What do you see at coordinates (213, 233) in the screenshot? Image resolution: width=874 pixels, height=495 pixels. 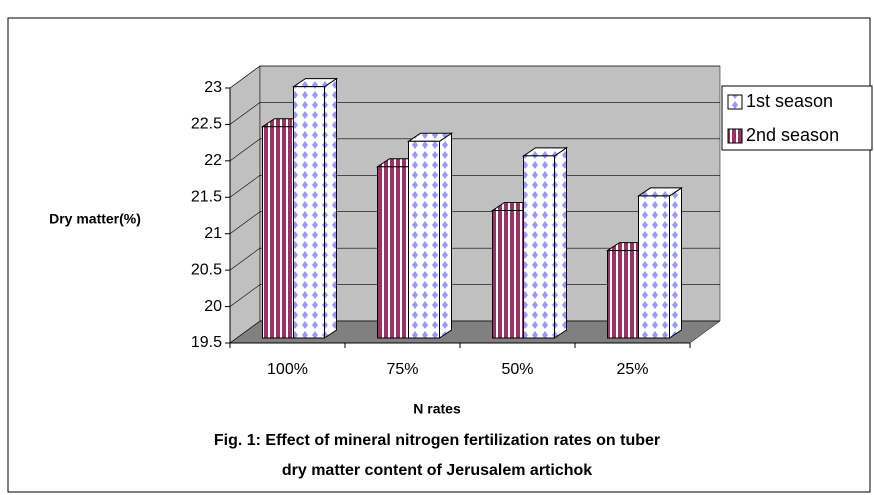 I see `y-tick-label: 21` at bounding box center [213, 233].